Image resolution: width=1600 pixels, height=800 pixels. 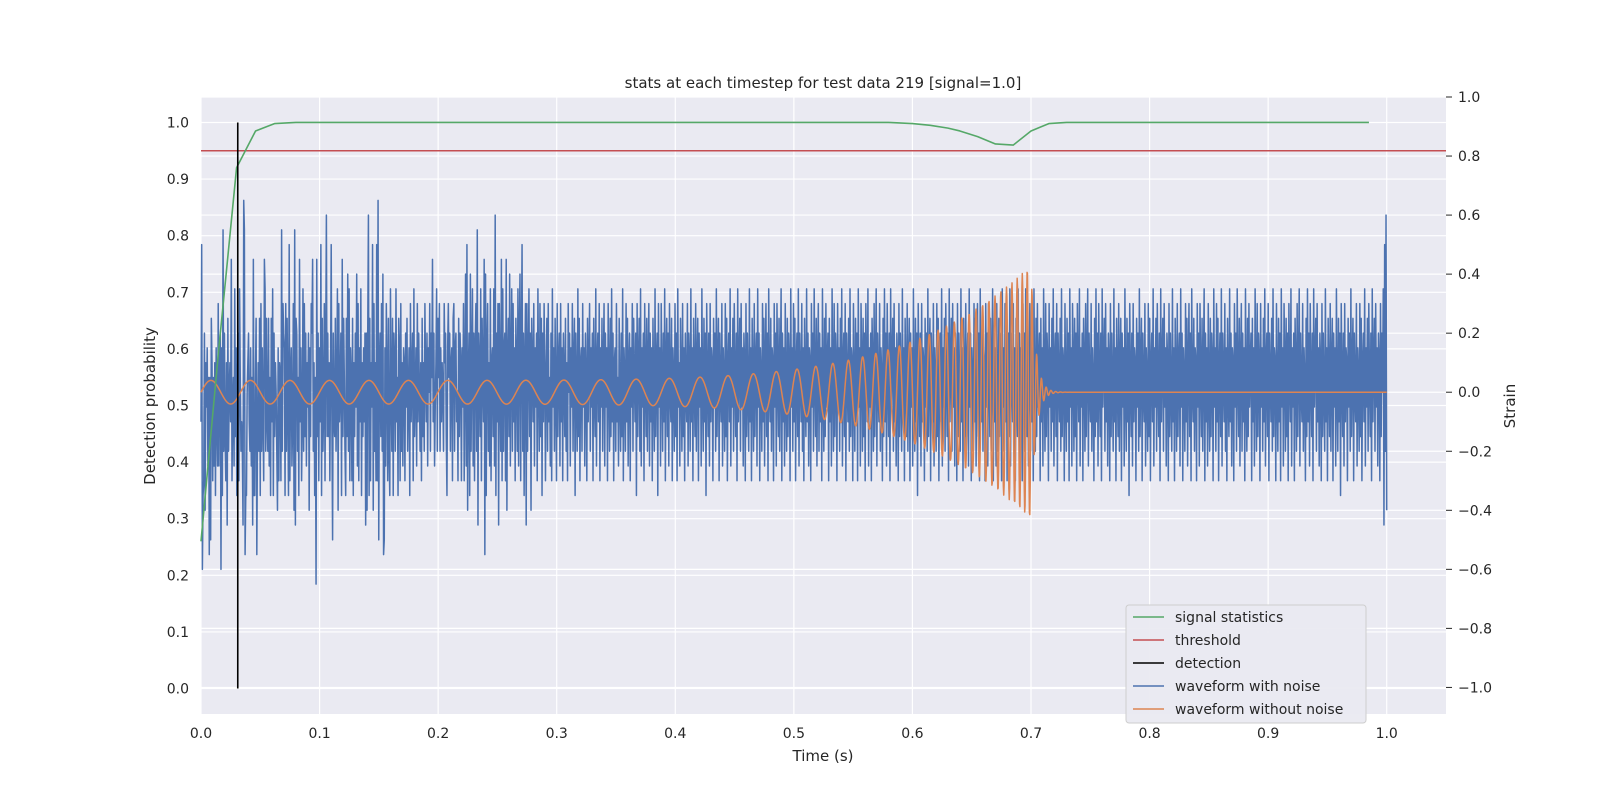 What do you see at coordinates (178, 690) in the screenshot?
I see `y-tick-label: 0.0` at bounding box center [178, 690].